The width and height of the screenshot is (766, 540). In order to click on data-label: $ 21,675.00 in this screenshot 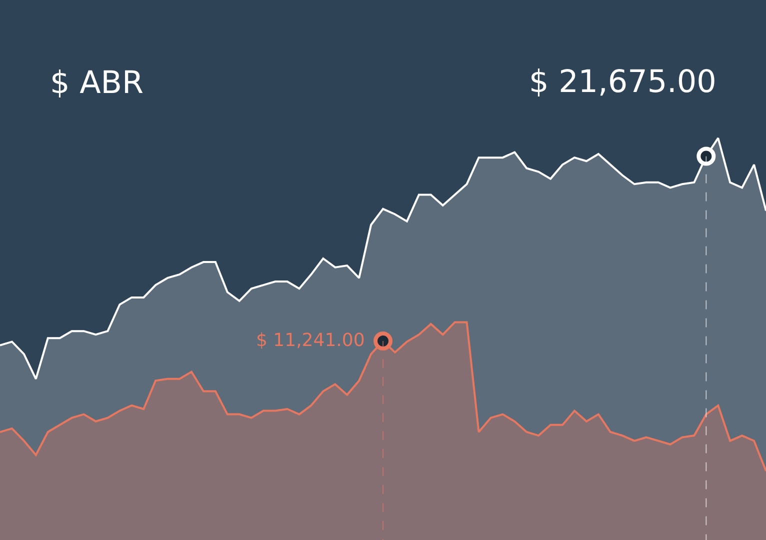, I will do `click(622, 82)`.